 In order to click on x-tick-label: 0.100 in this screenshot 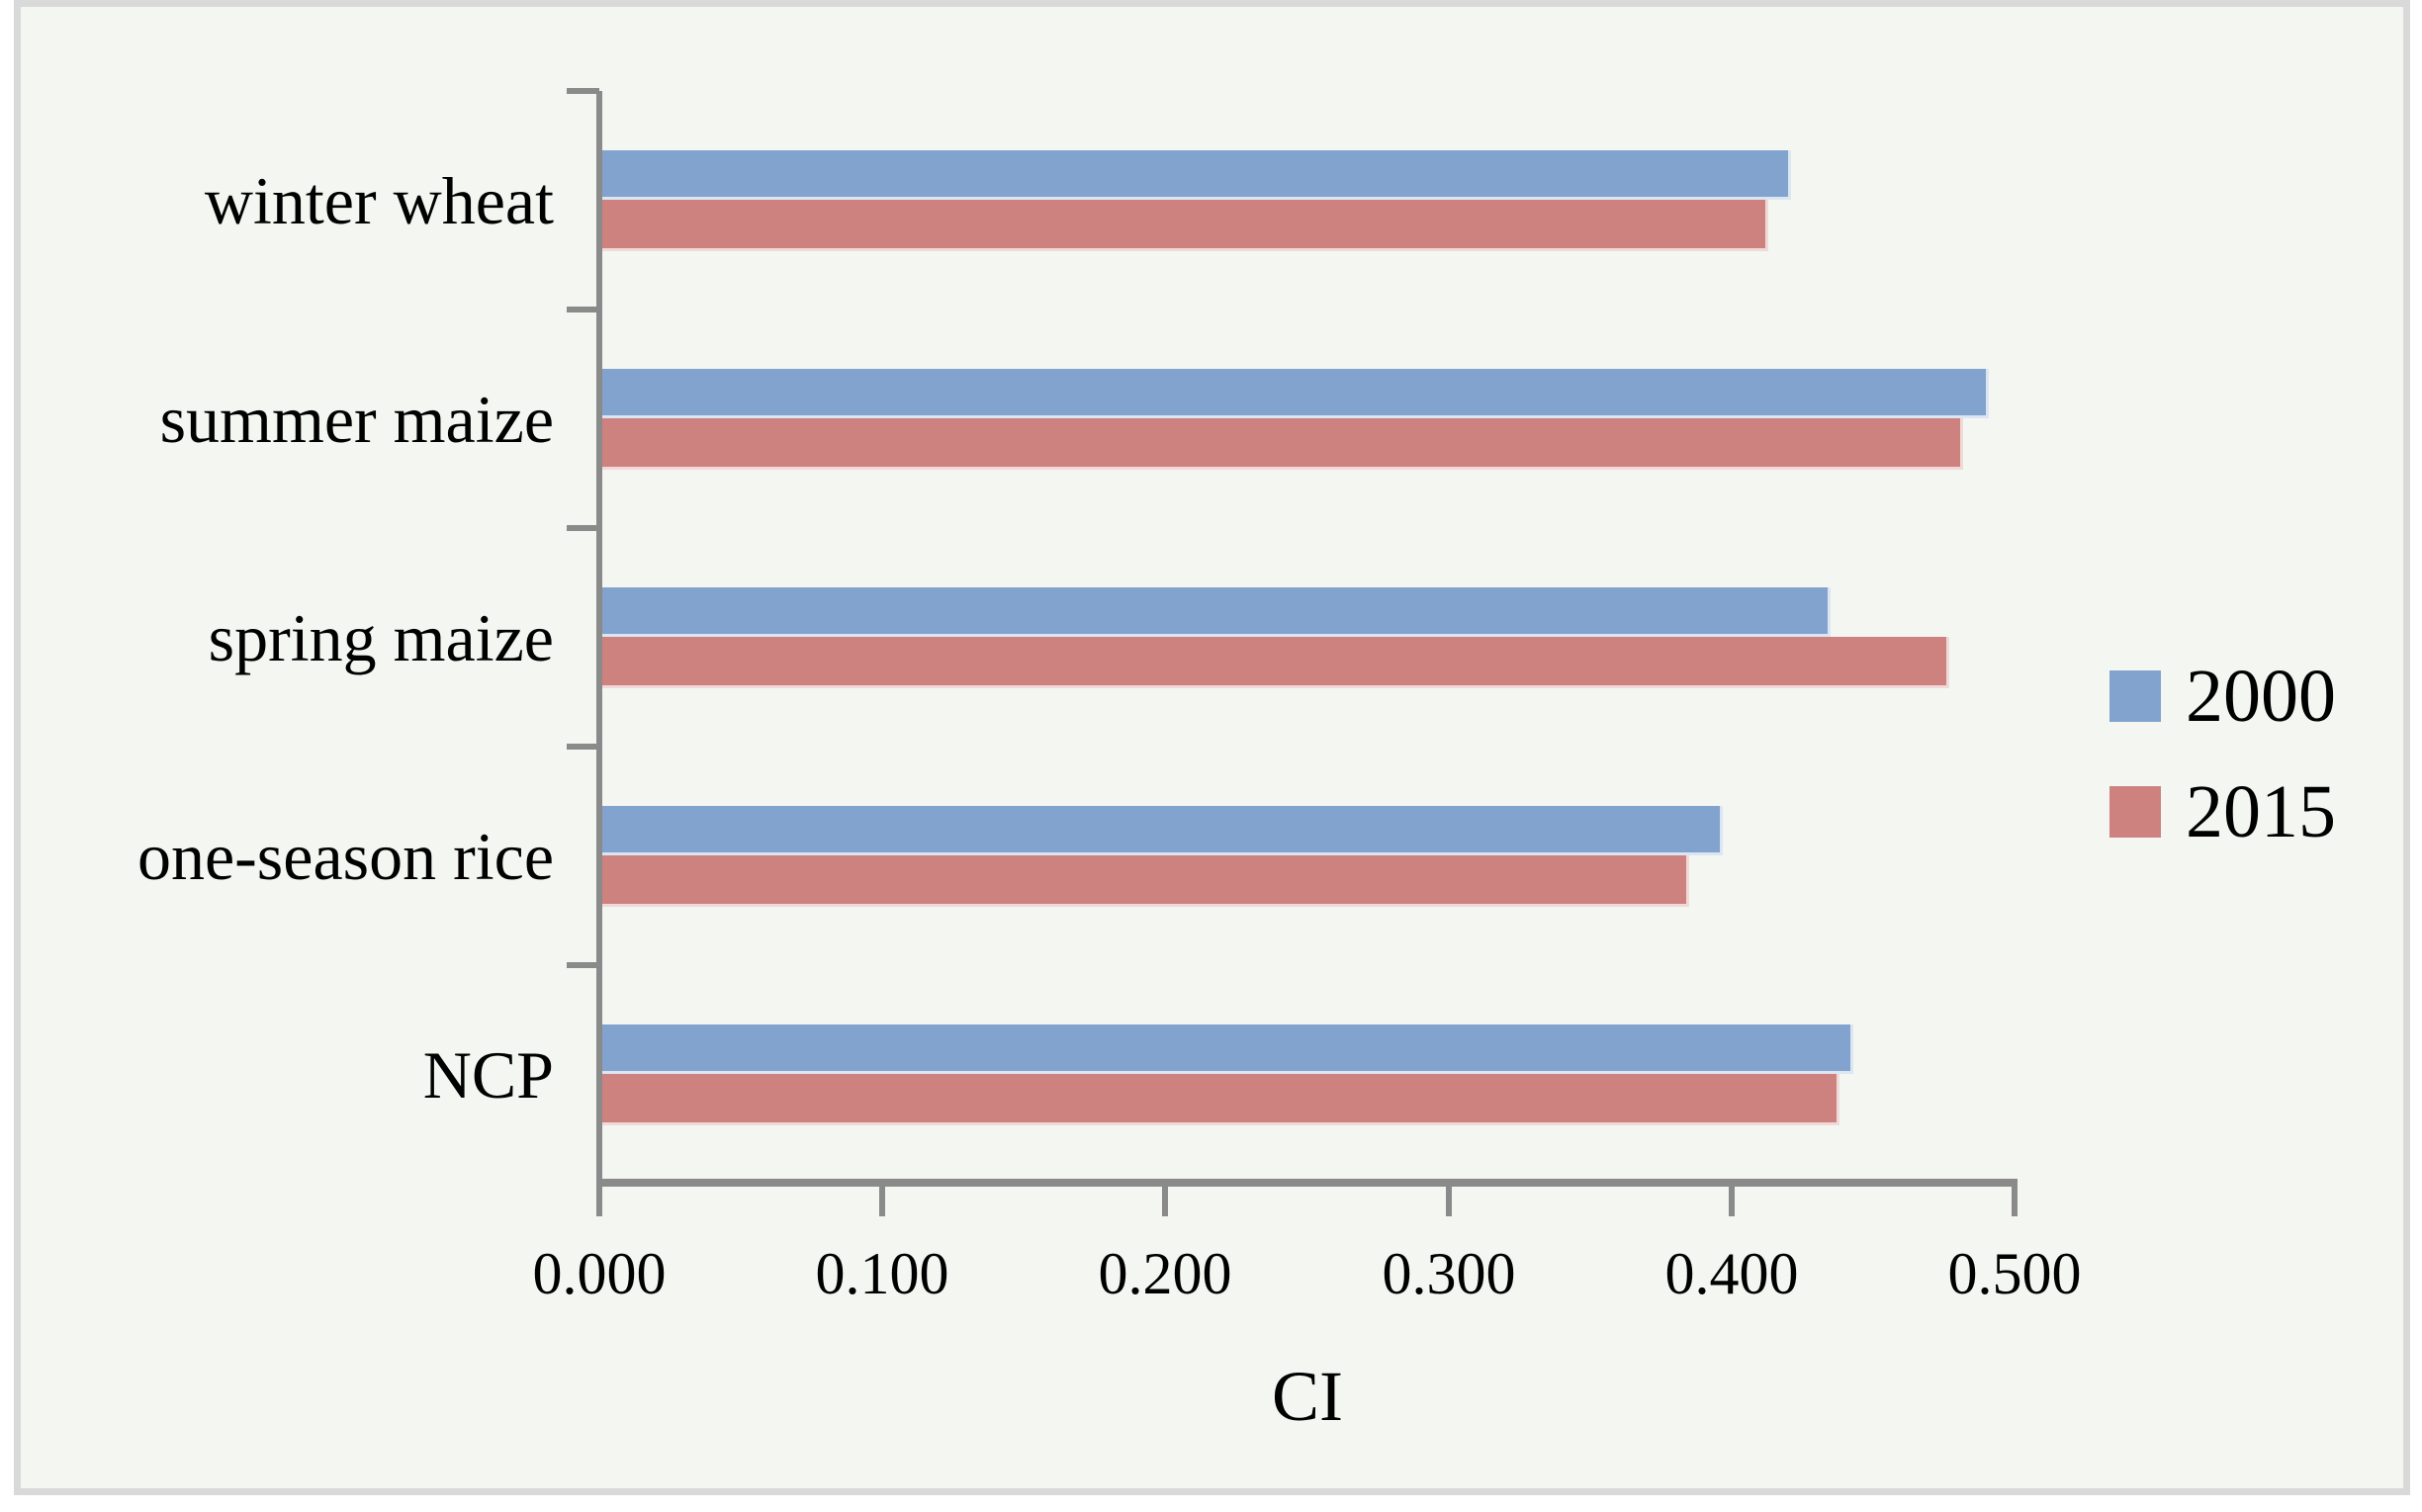, I will do `click(882, 1274)`.